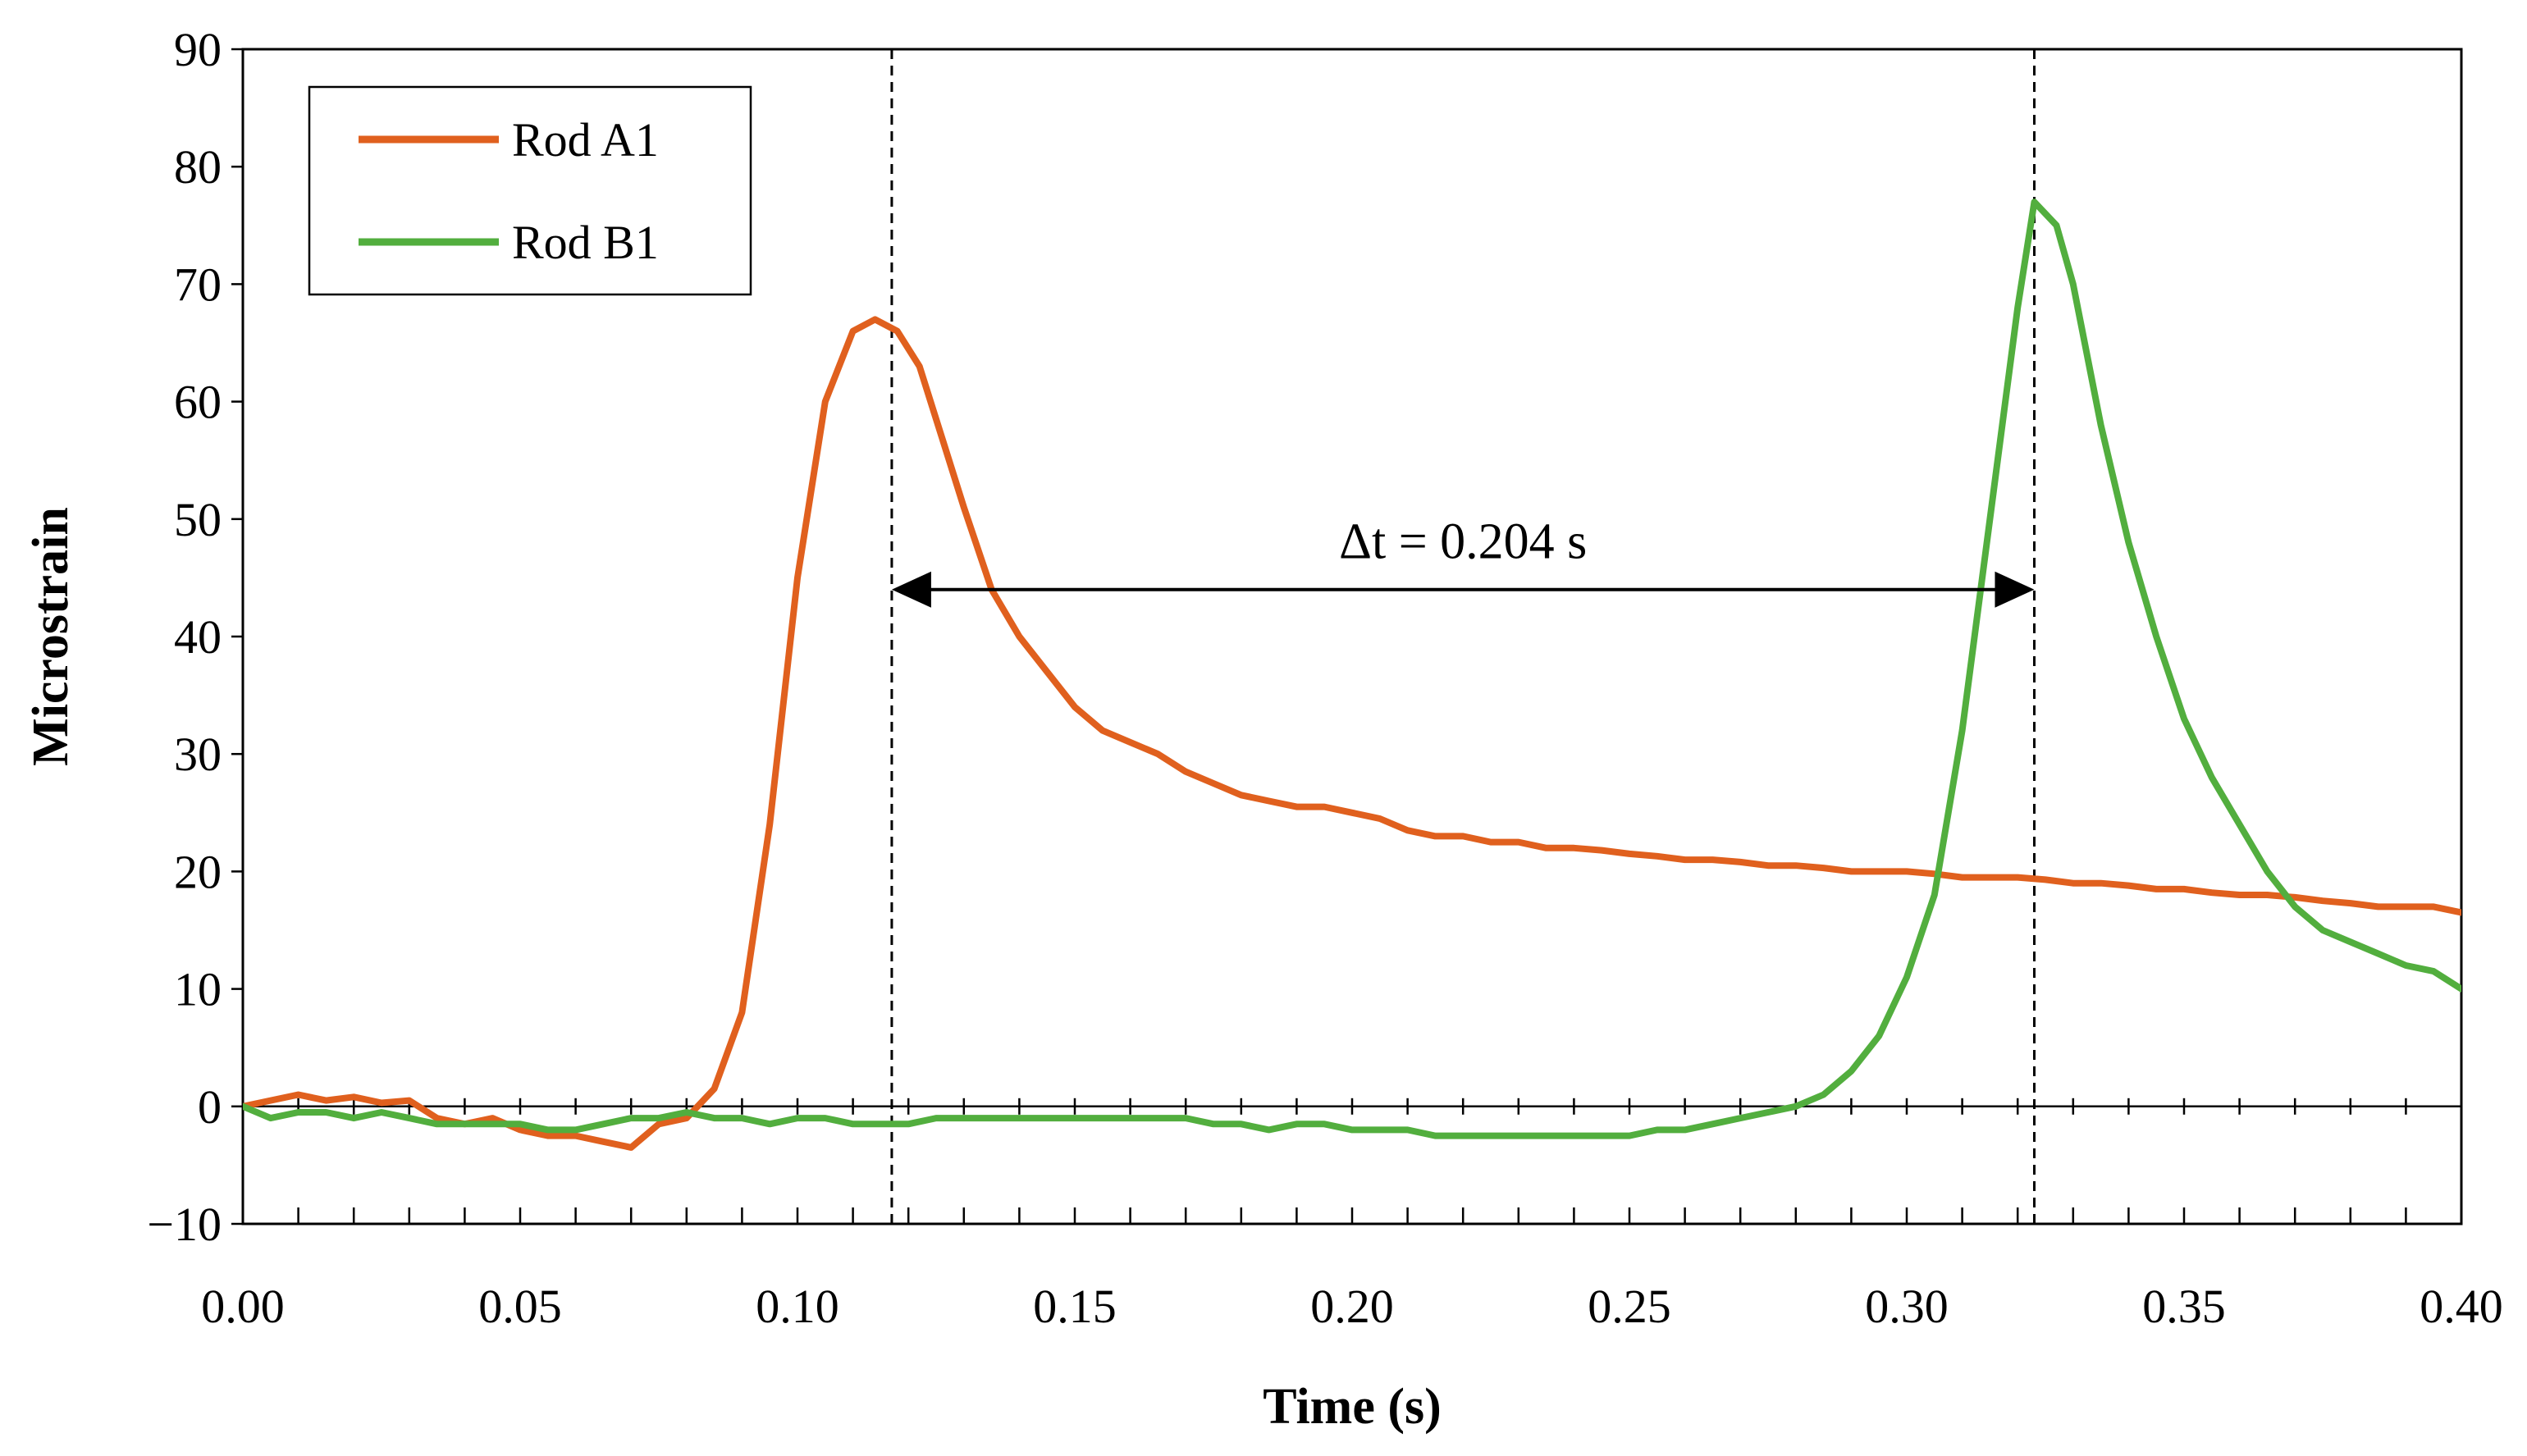 The height and width of the screenshot is (1456, 2527). What do you see at coordinates (1907, 1306) in the screenshot?
I see `x-tick-label: 0.30` at bounding box center [1907, 1306].